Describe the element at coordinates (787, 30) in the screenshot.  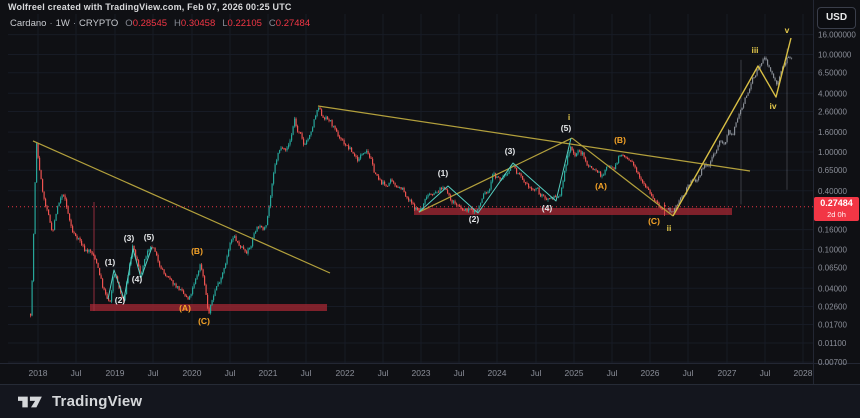
I see `svg-text: v` at that location.